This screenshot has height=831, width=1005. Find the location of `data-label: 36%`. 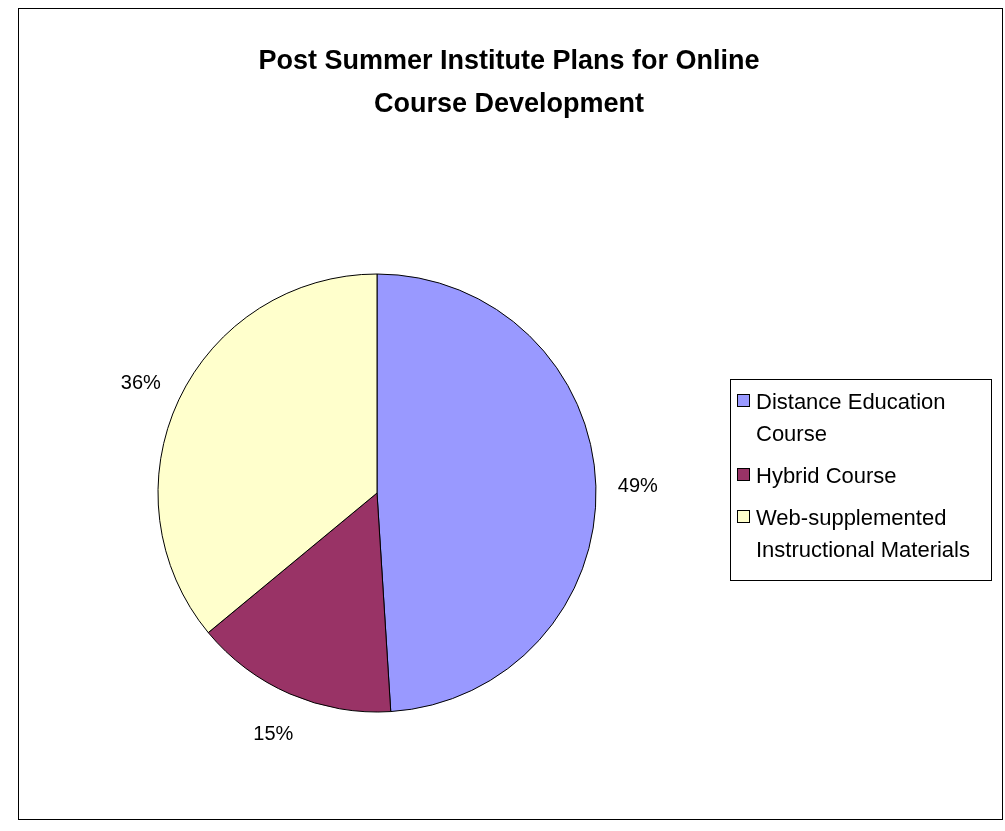

data-label: 36% is located at coordinates (141, 381).